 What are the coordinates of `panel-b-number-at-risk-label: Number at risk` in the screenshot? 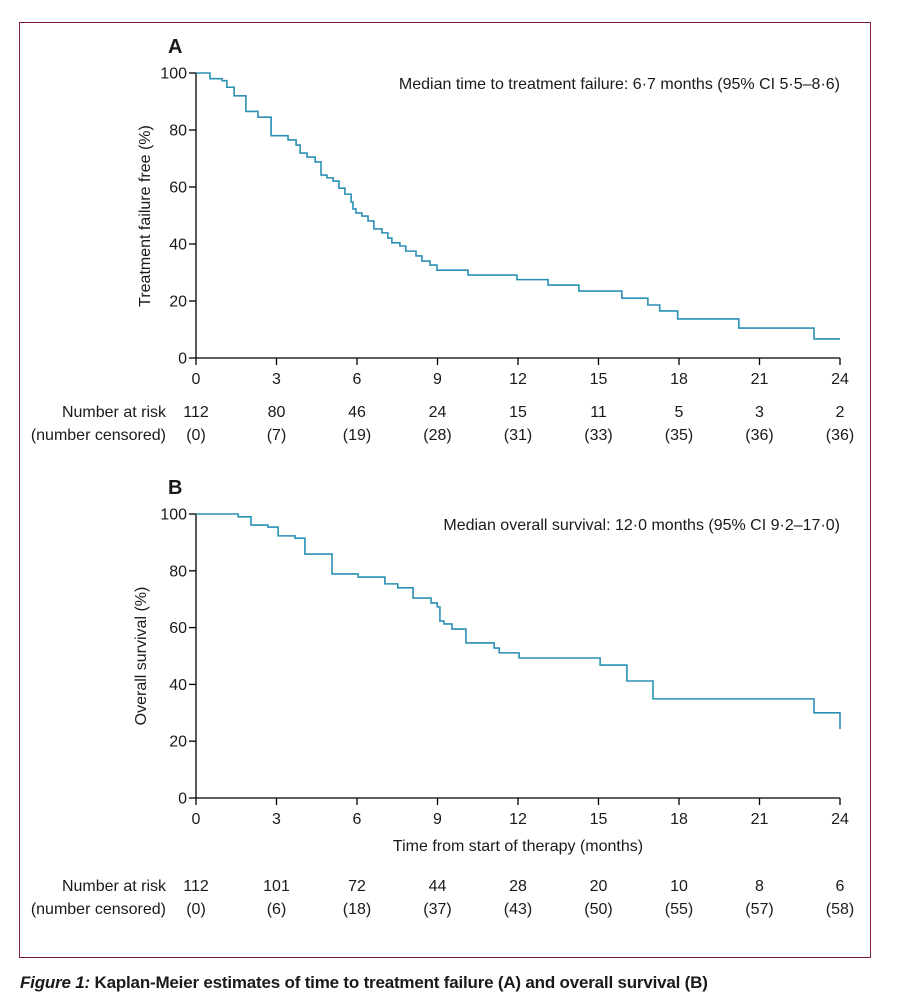 It's located at (114, 886).